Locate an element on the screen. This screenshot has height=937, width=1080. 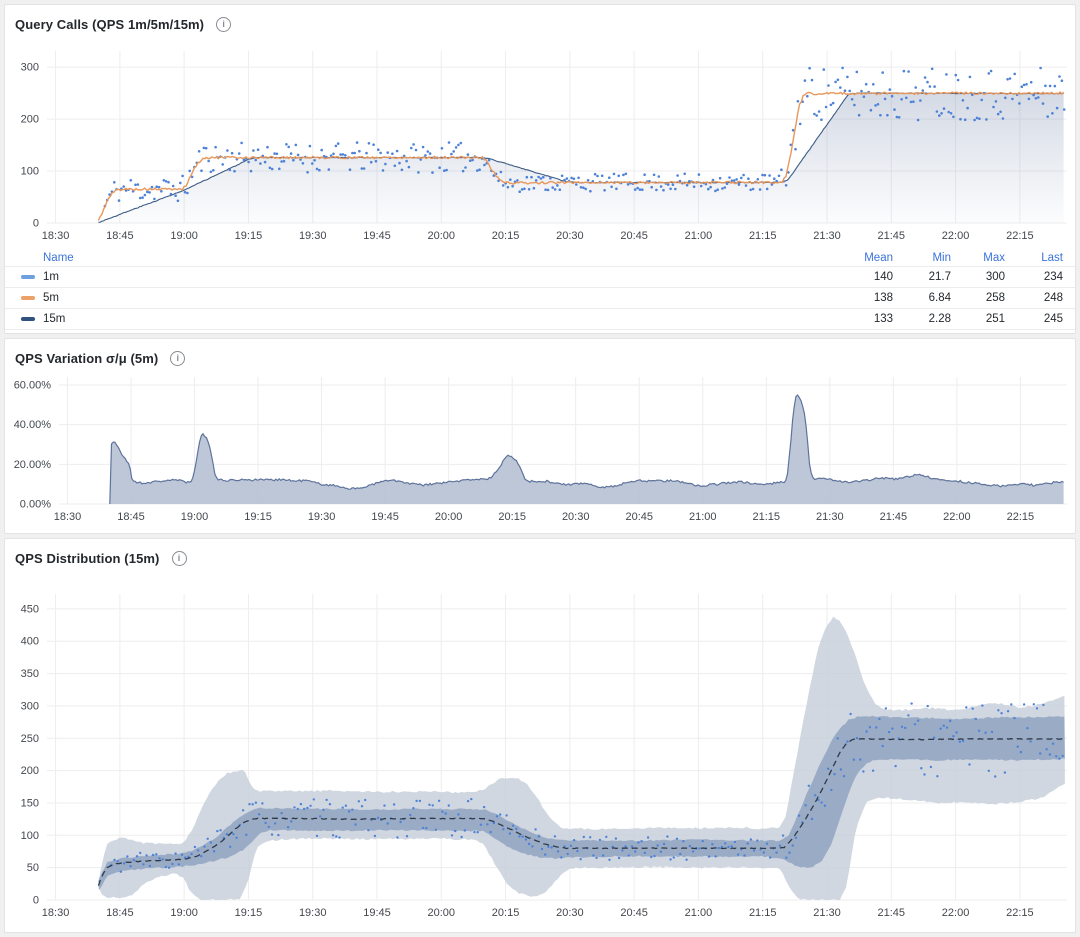
legend-value-max: 251 is located at coordinates (995, 319).